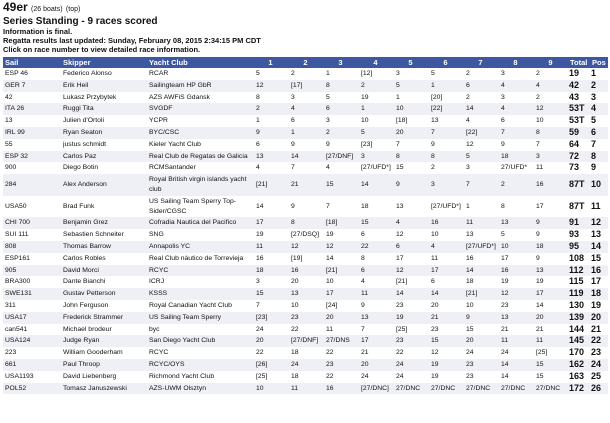  What do you see at coordinates (17, 235) in the screenshot?
I see `sail-number-cell: SUI 111` at bounding box center [17, 235].